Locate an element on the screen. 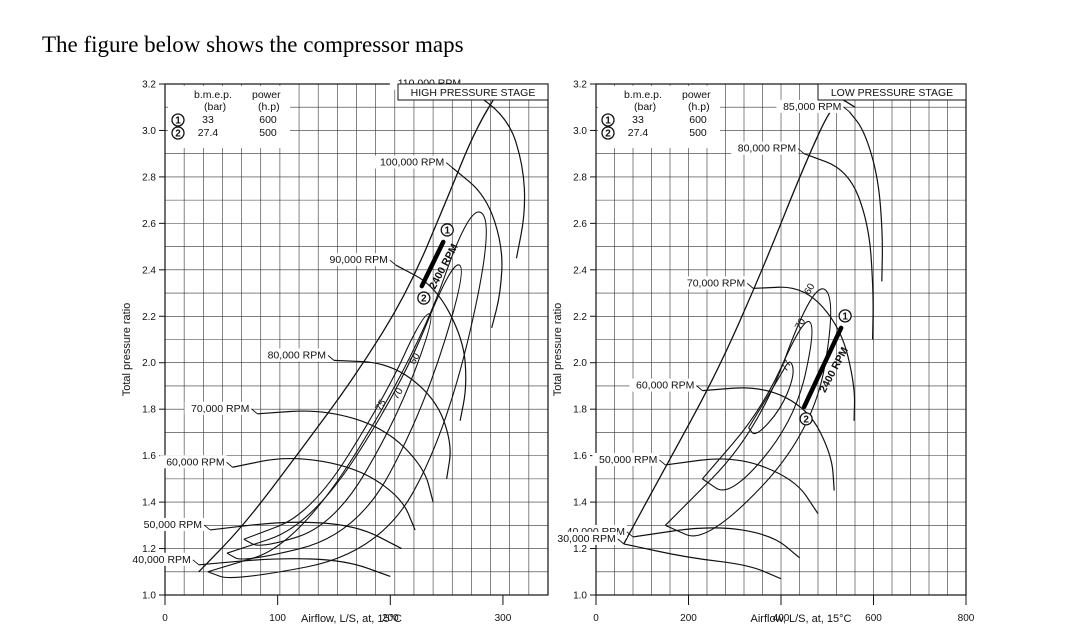 Image resolution: width=1085 pixels, height=641 pixels. chart-title: HIGH PRESSURE STAGE is located at coordinates (473, 93).